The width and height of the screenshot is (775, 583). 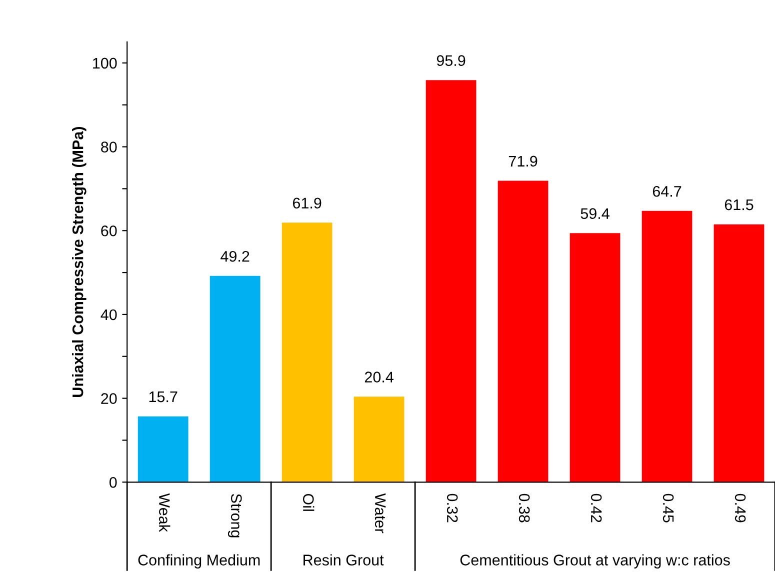 What do you see at coordinates (739, 204) in the screenshot?
I see `data-label: 61.5` at bounding box center [739, 204].